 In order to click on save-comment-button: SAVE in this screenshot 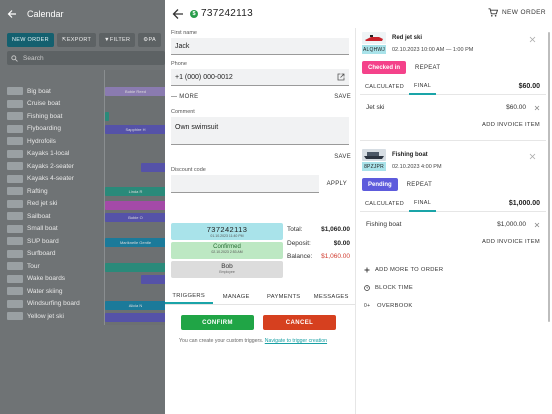, I will do `click(342, 157)`.